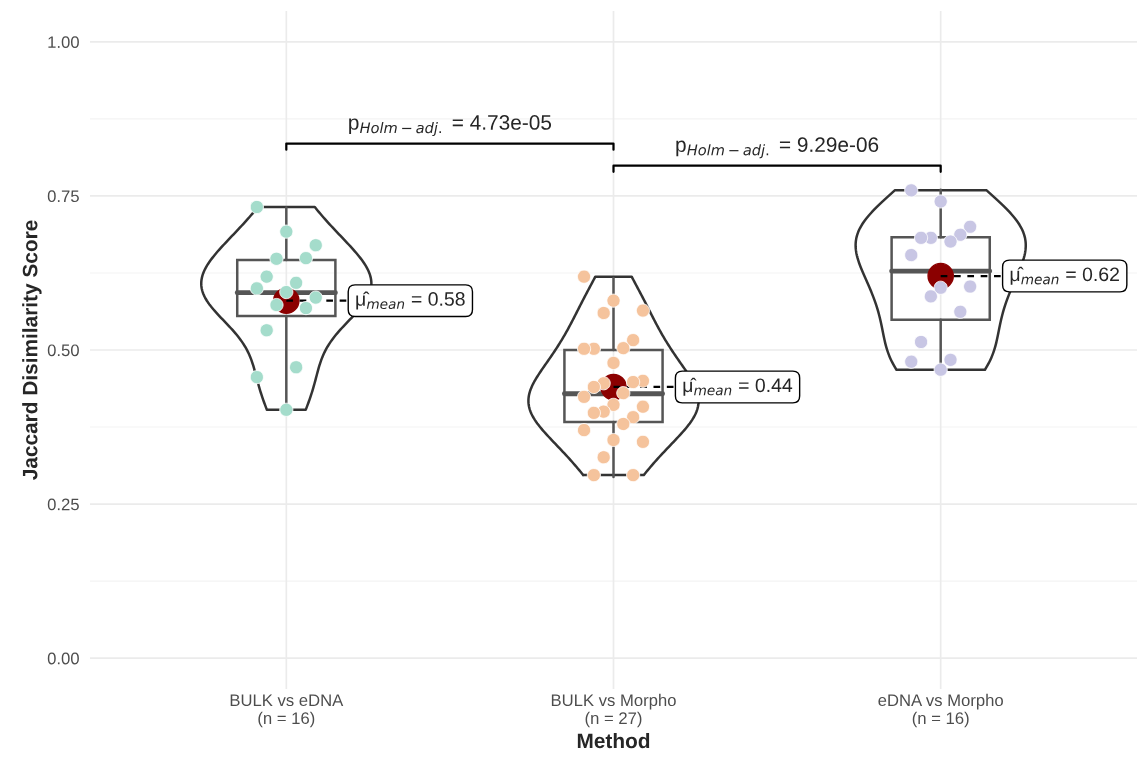  What do you see at coordinates (777, 148) in the screenshot?
I see `annotation: p$_{Holm−adj.}$ = 9.29e-06` at bounding box center [777, 148].